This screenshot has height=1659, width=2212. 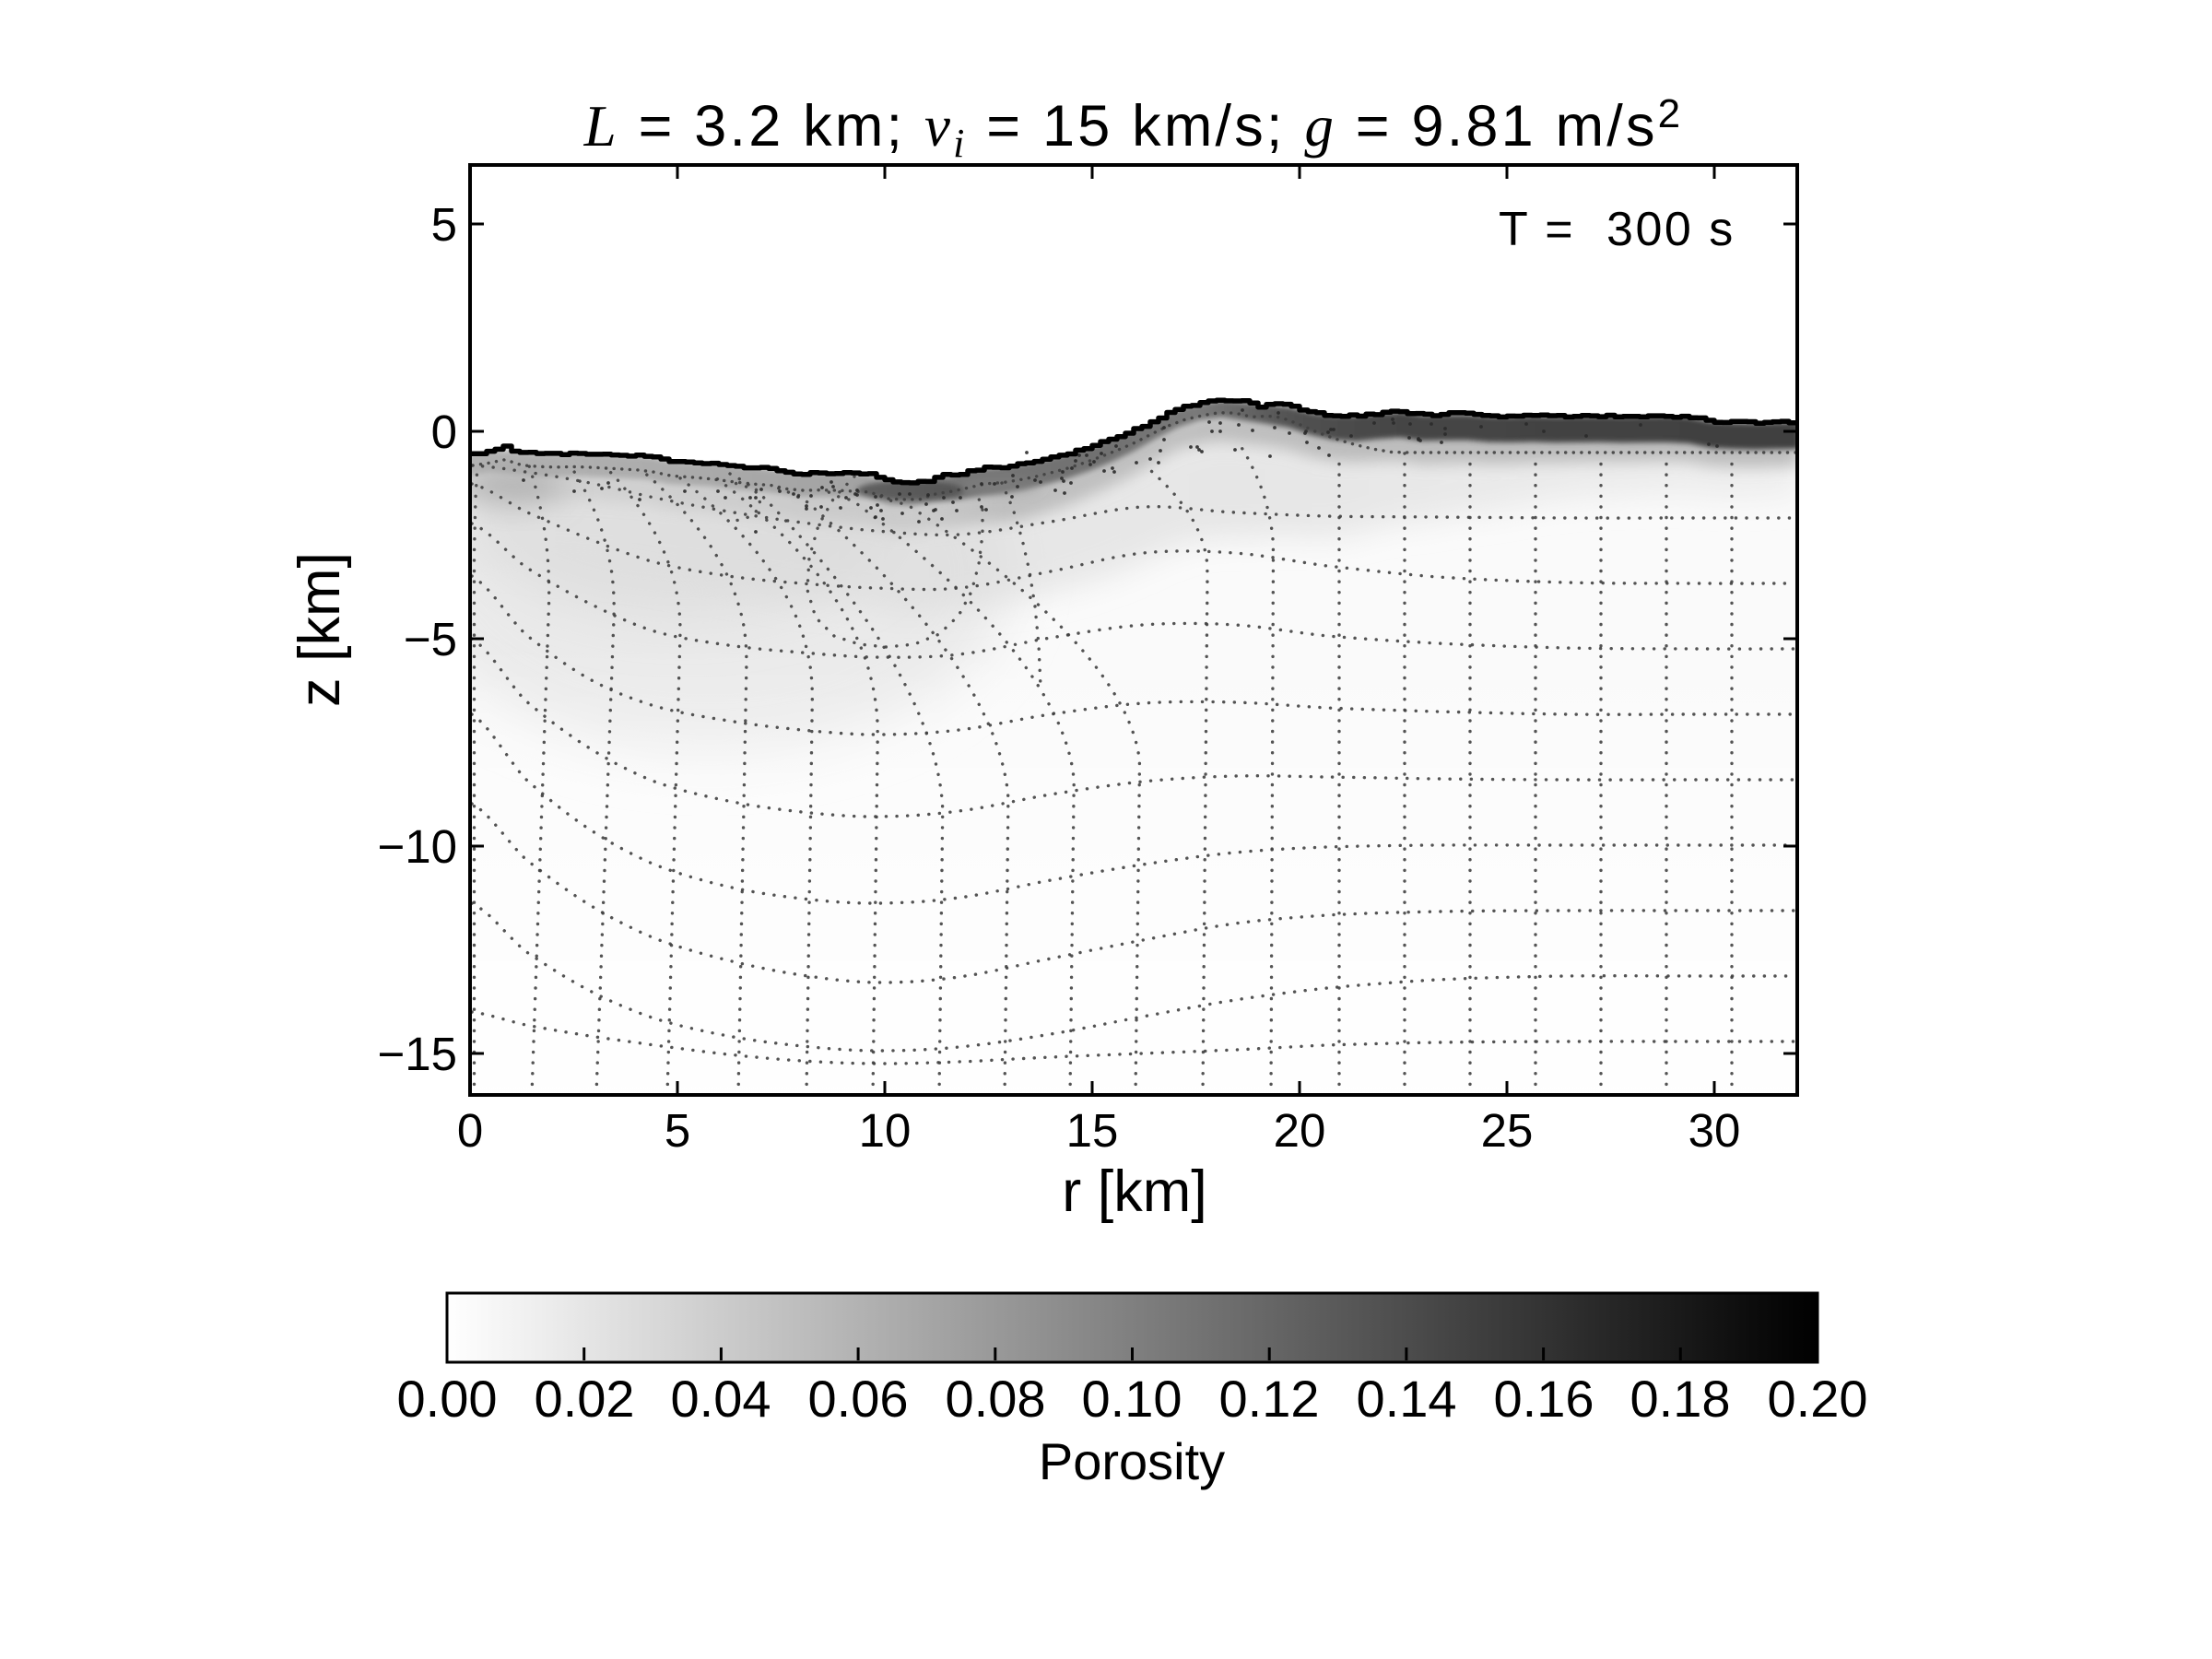 What do you see at coordinates (447, 1399) in the screenshot?
I see `svg-text: 0.00` at bounding box center [447, 1399].